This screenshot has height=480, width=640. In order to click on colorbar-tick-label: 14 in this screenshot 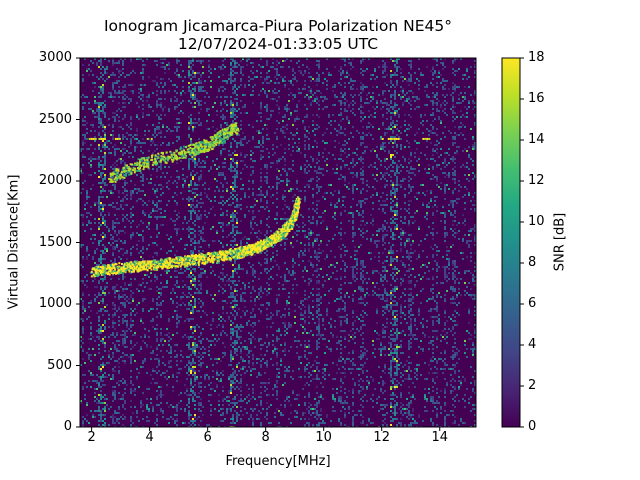, I will do `click(536, 139)`.